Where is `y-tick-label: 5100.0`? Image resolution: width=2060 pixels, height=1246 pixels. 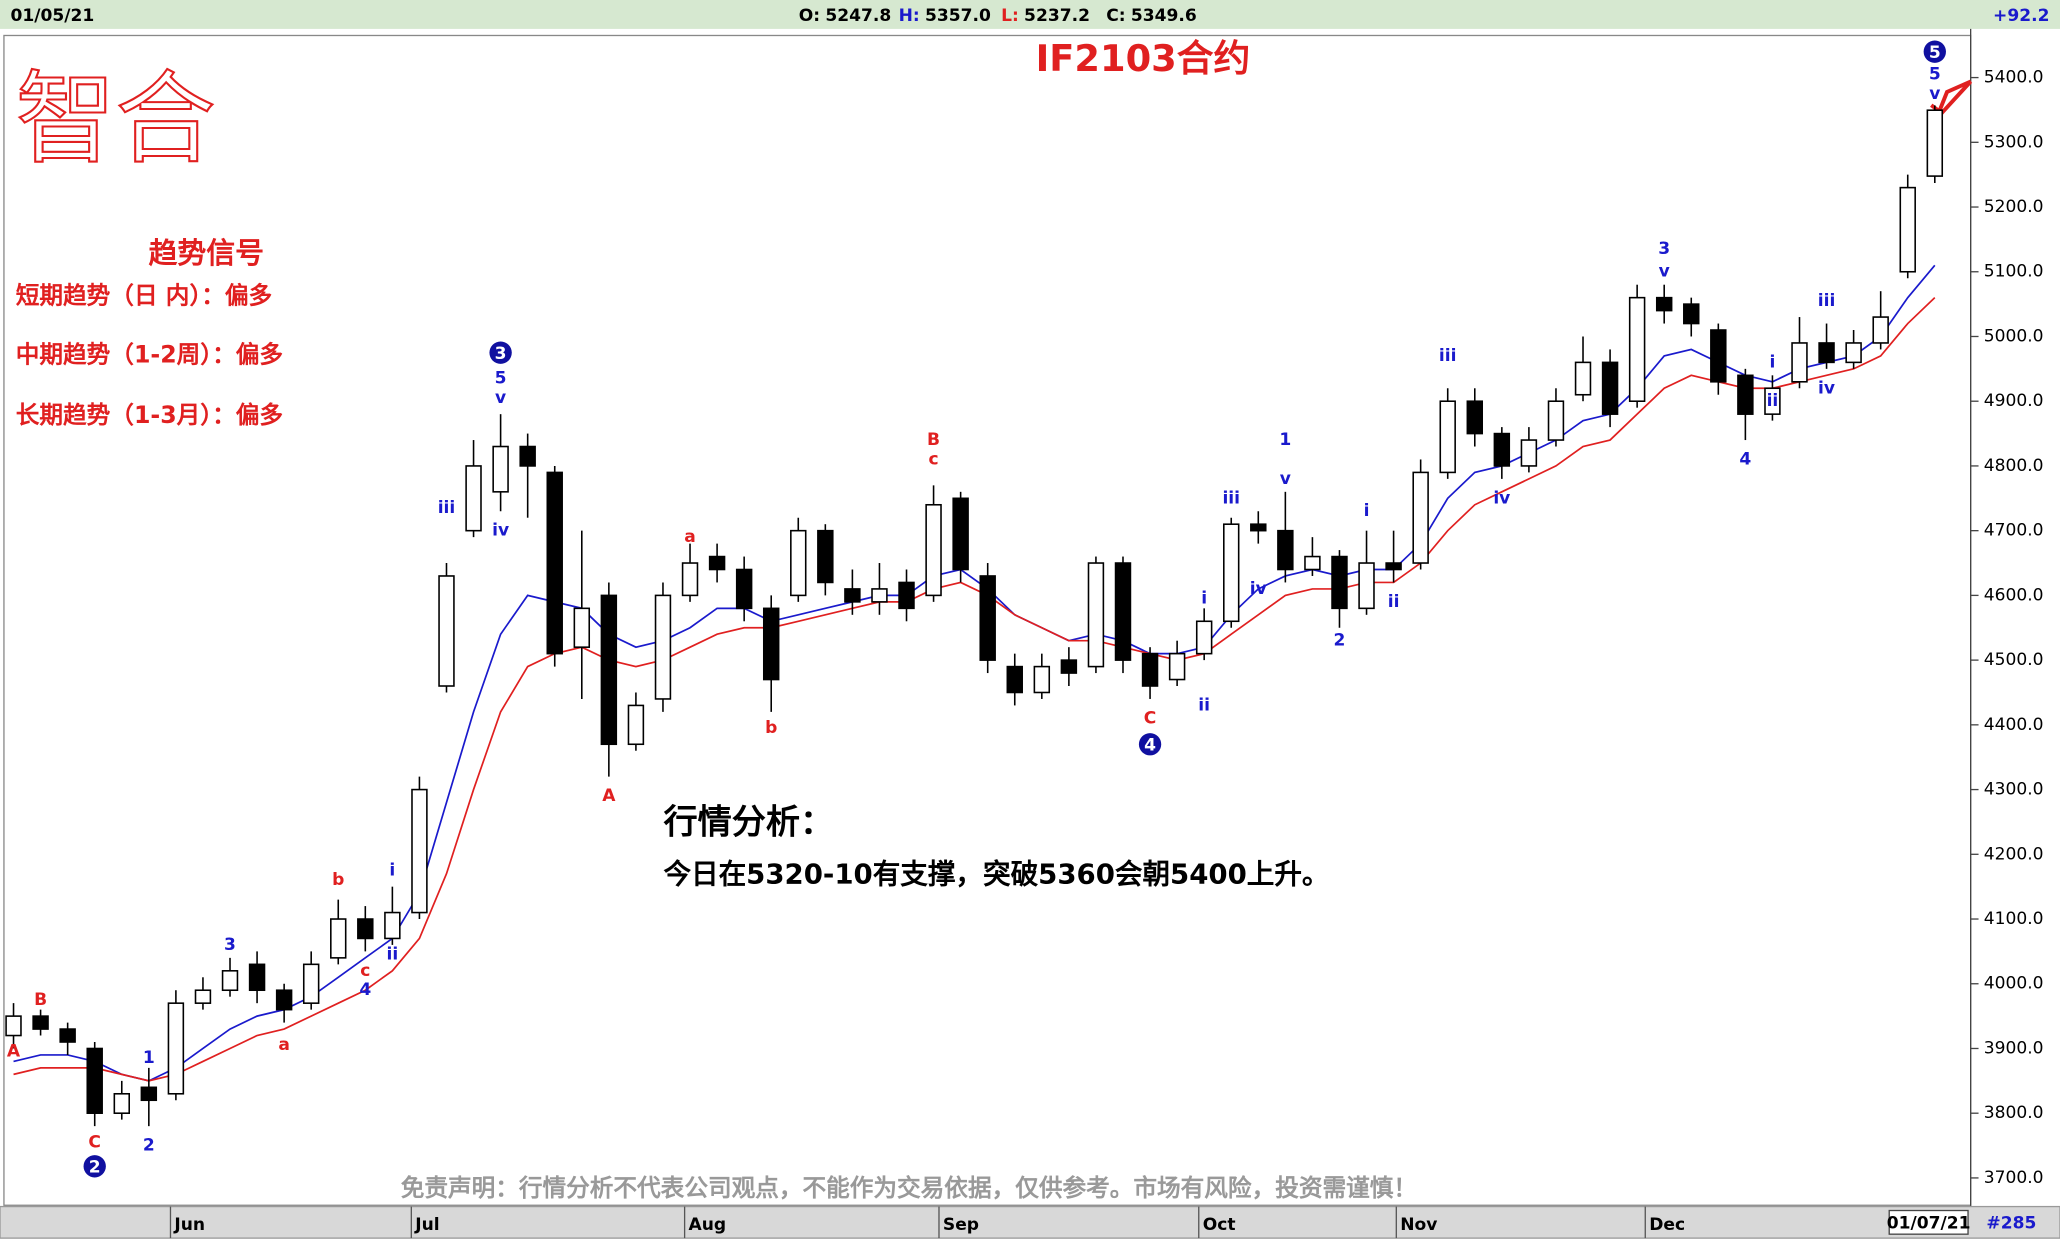 y-tick-label: 5100.0 is located at coordinates (2014, 272).